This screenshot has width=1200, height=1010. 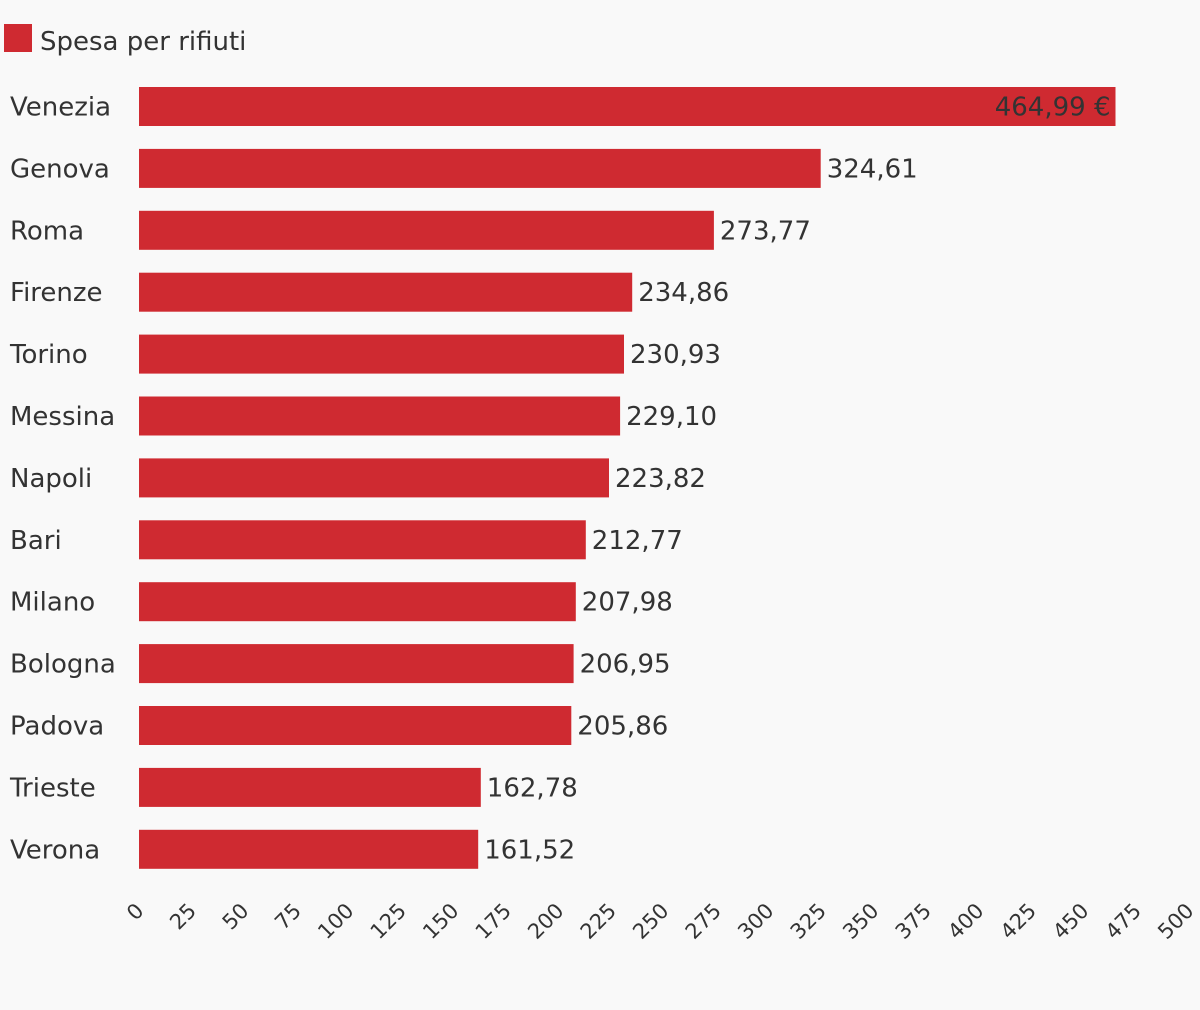 What do you see at coordinates (493, 921) in the screenshot?
I see `x-tick-label: 175` at bounding box center [493, 921].